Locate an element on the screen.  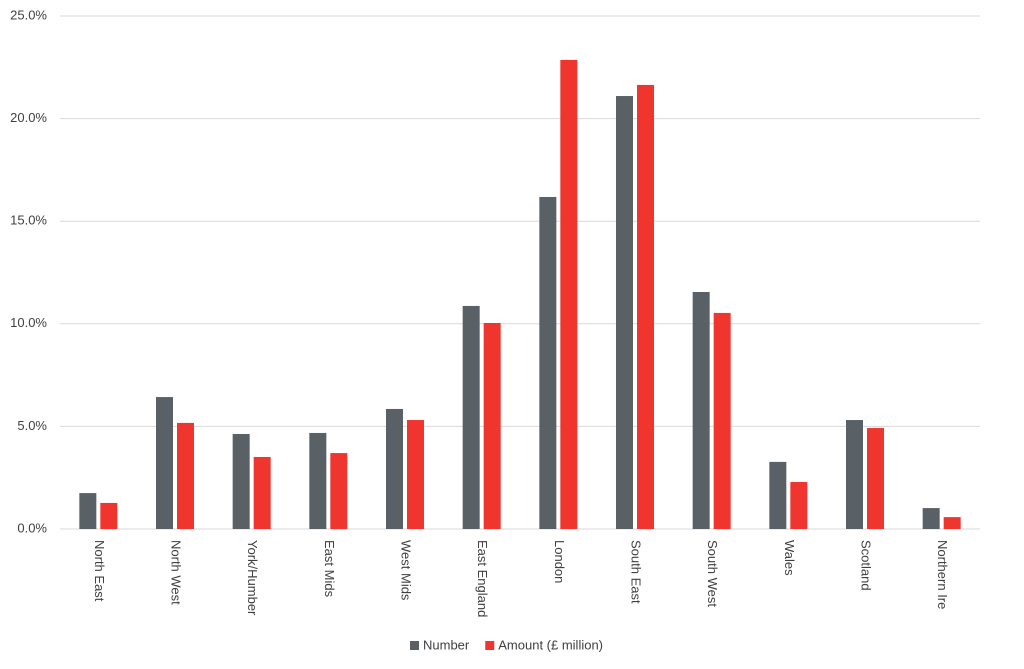
x-tick-label: London is located at coordinates (559, 561).